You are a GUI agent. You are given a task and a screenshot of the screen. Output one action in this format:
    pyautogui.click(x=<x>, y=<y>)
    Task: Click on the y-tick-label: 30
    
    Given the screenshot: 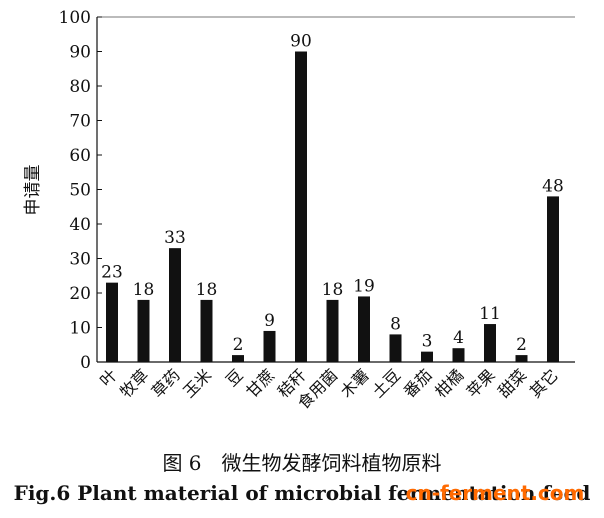 What is the action you would take?
    pyautogui.click(x=80, y=260)
    